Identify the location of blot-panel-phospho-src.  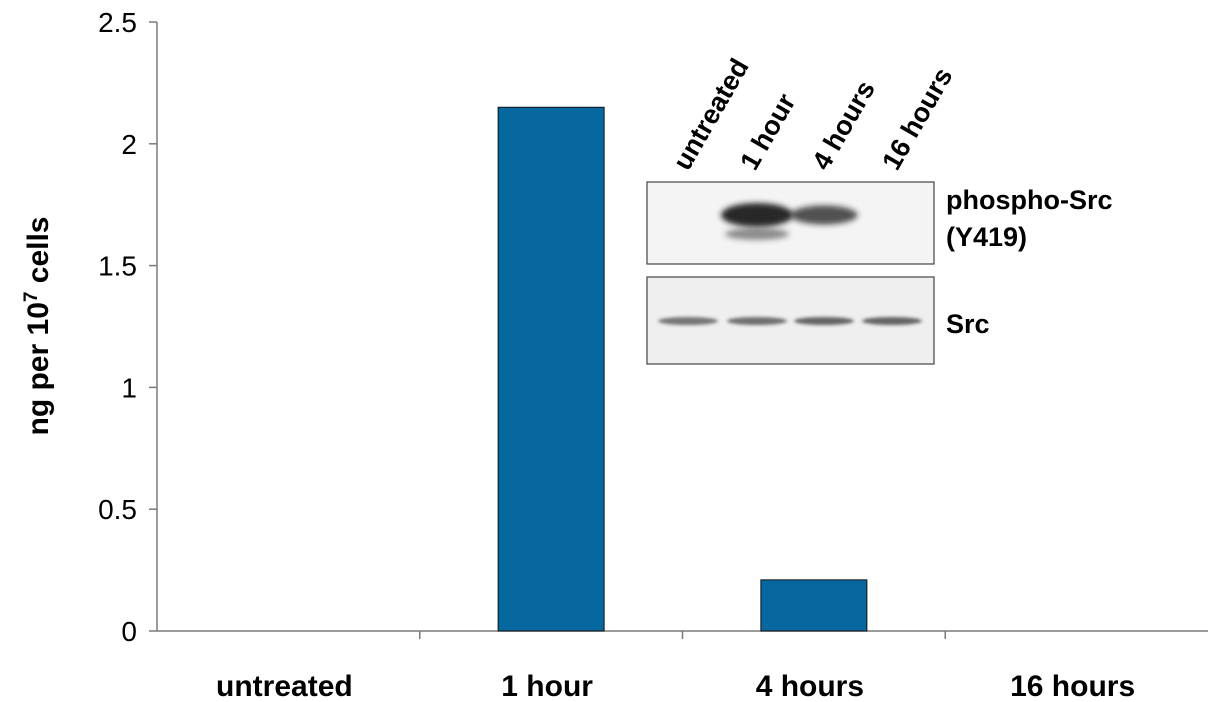
(790, 223).